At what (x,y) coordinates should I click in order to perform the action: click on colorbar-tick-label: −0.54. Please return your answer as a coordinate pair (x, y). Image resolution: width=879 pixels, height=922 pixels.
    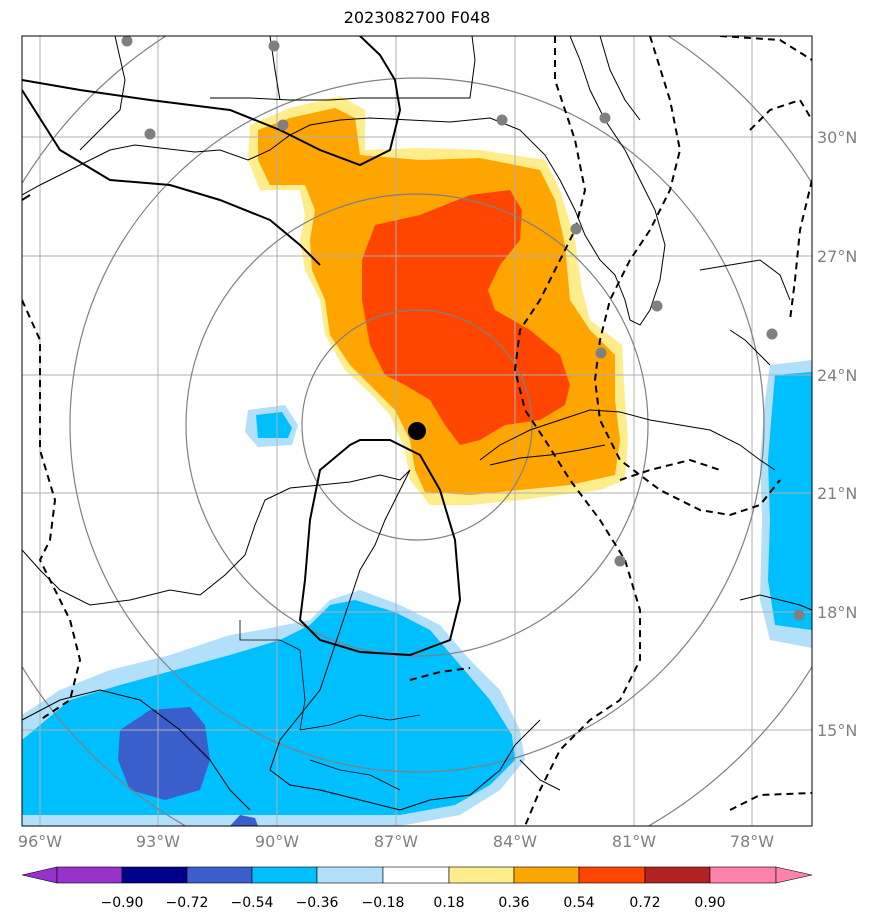
    Looking at the image, I should click on (252, 903).